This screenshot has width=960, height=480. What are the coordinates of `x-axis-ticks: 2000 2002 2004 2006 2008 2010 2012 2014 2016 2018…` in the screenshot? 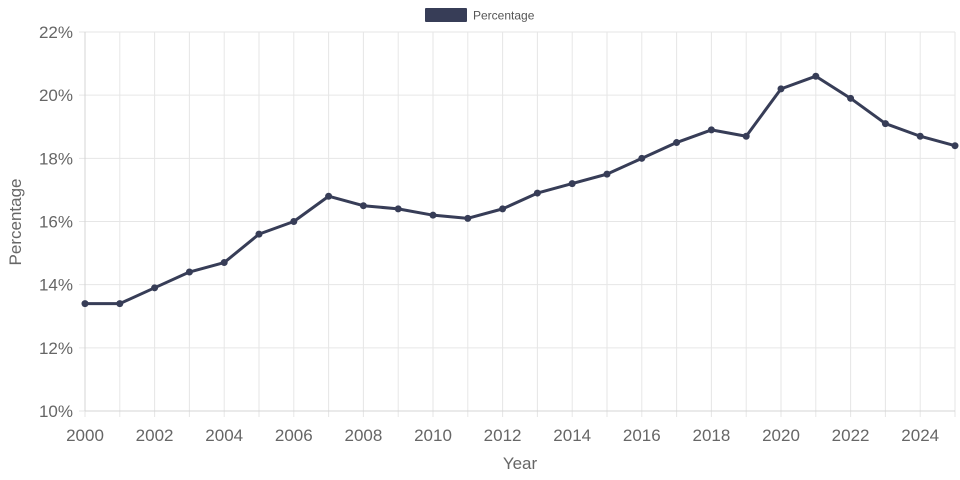 It's located at (502, 435).